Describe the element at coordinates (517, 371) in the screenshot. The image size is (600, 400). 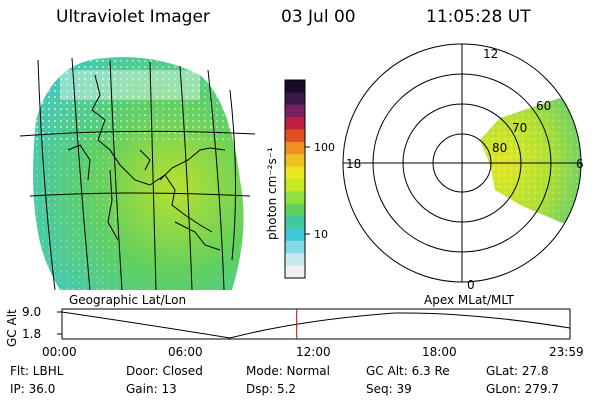
I see `glat-readout: GLat: 27.8` at that location.